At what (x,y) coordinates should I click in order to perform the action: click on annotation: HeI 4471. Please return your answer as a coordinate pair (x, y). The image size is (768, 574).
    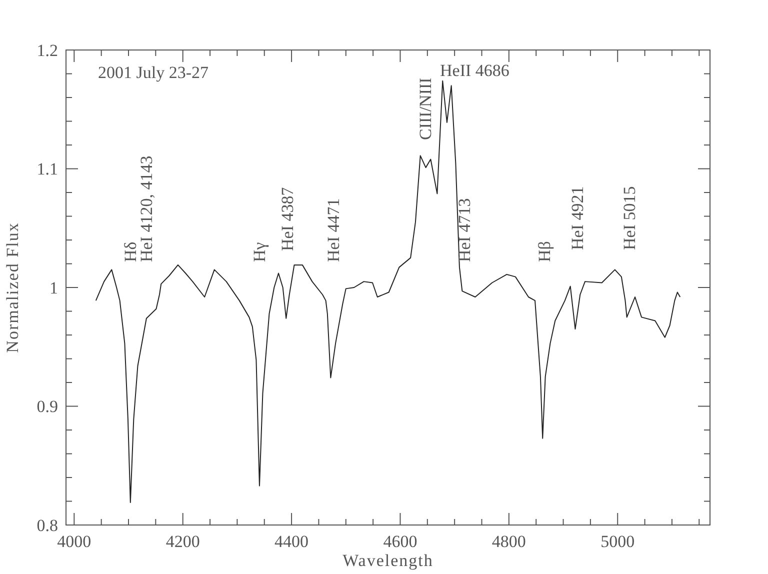
    Looking at the image, I should click on (333, 230).